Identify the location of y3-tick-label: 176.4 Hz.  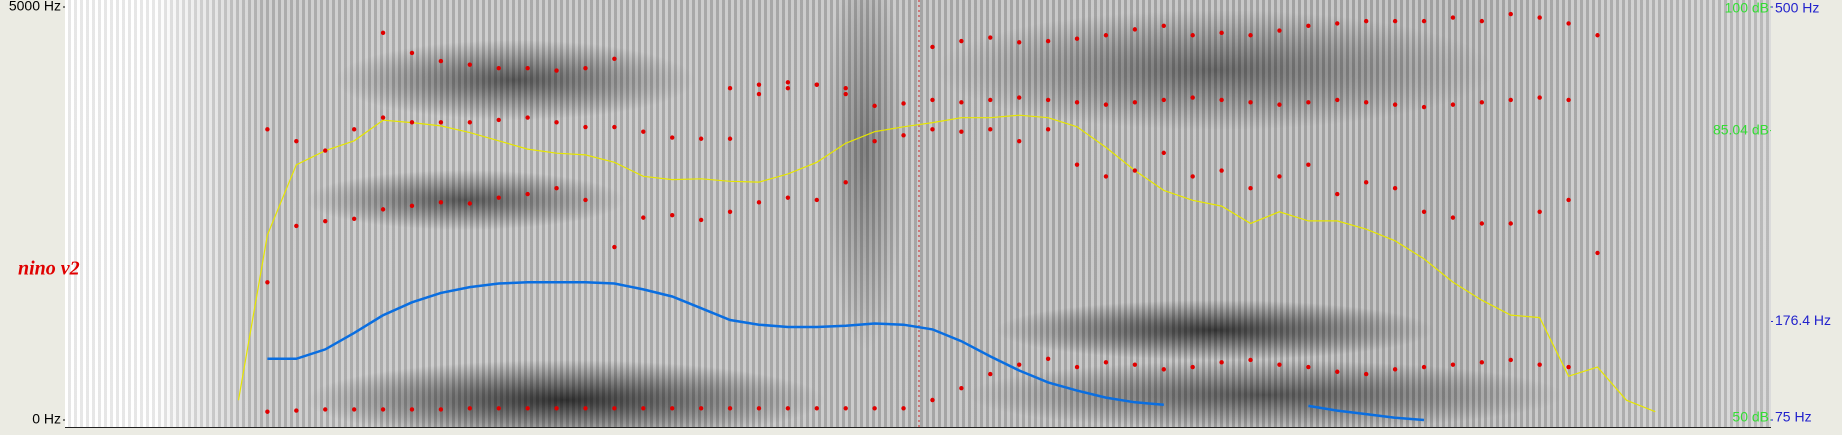
(1803, 320).